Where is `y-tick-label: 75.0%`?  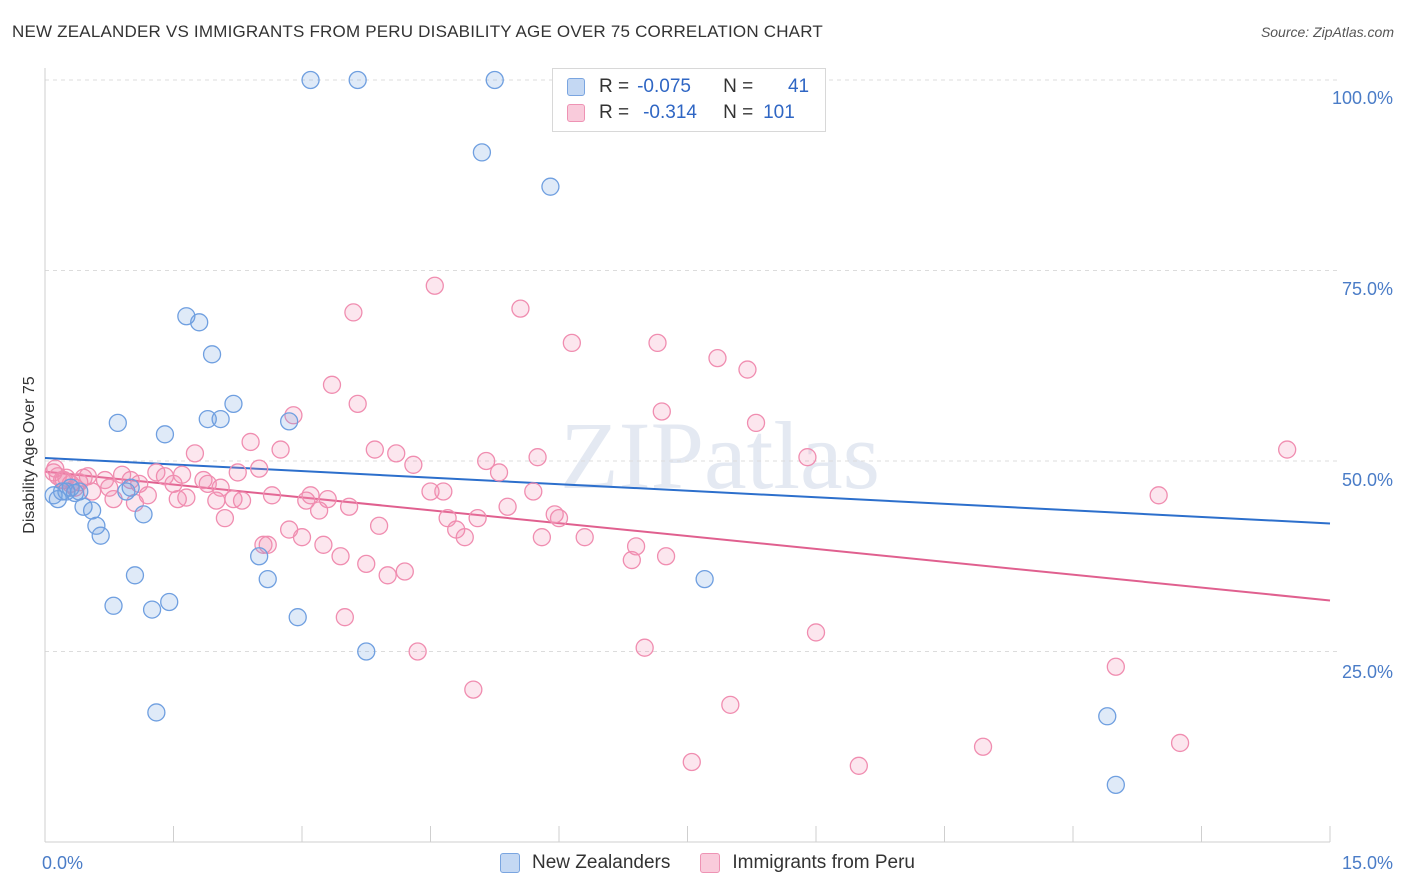
y-tick-label: 75.0% is located at coordinates (1367, 289).